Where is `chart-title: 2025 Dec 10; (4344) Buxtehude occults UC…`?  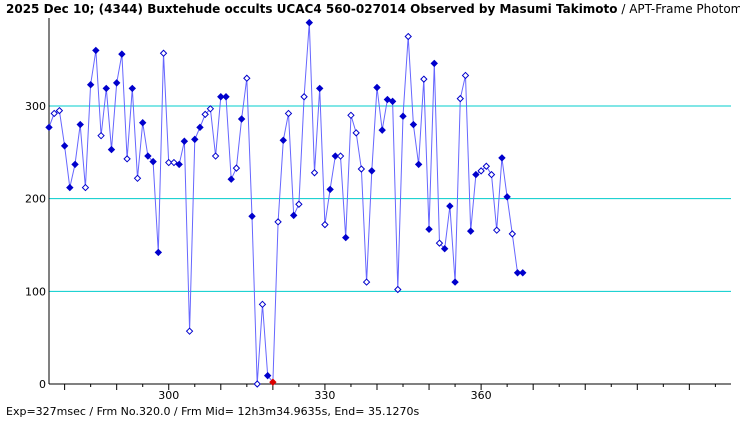 chart-title: 2025 Dec 10; (4344) Buxtehude occults UC… is located at coordinates (373, 9).